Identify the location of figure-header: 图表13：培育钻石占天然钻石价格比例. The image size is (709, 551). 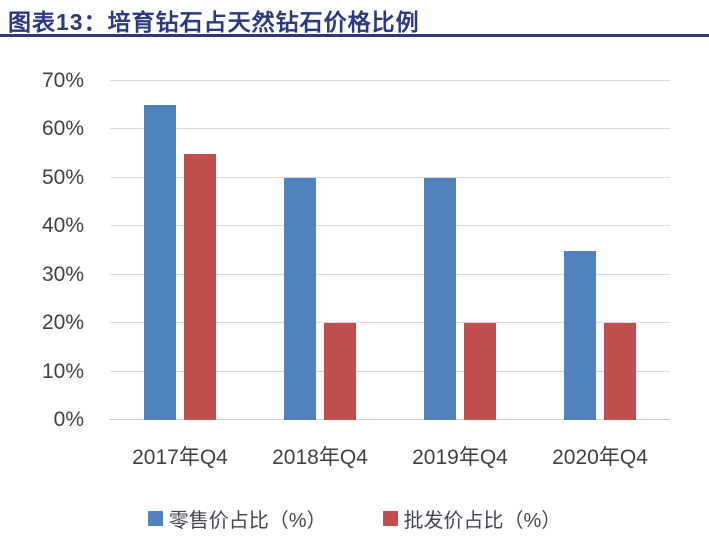
(354, 18).